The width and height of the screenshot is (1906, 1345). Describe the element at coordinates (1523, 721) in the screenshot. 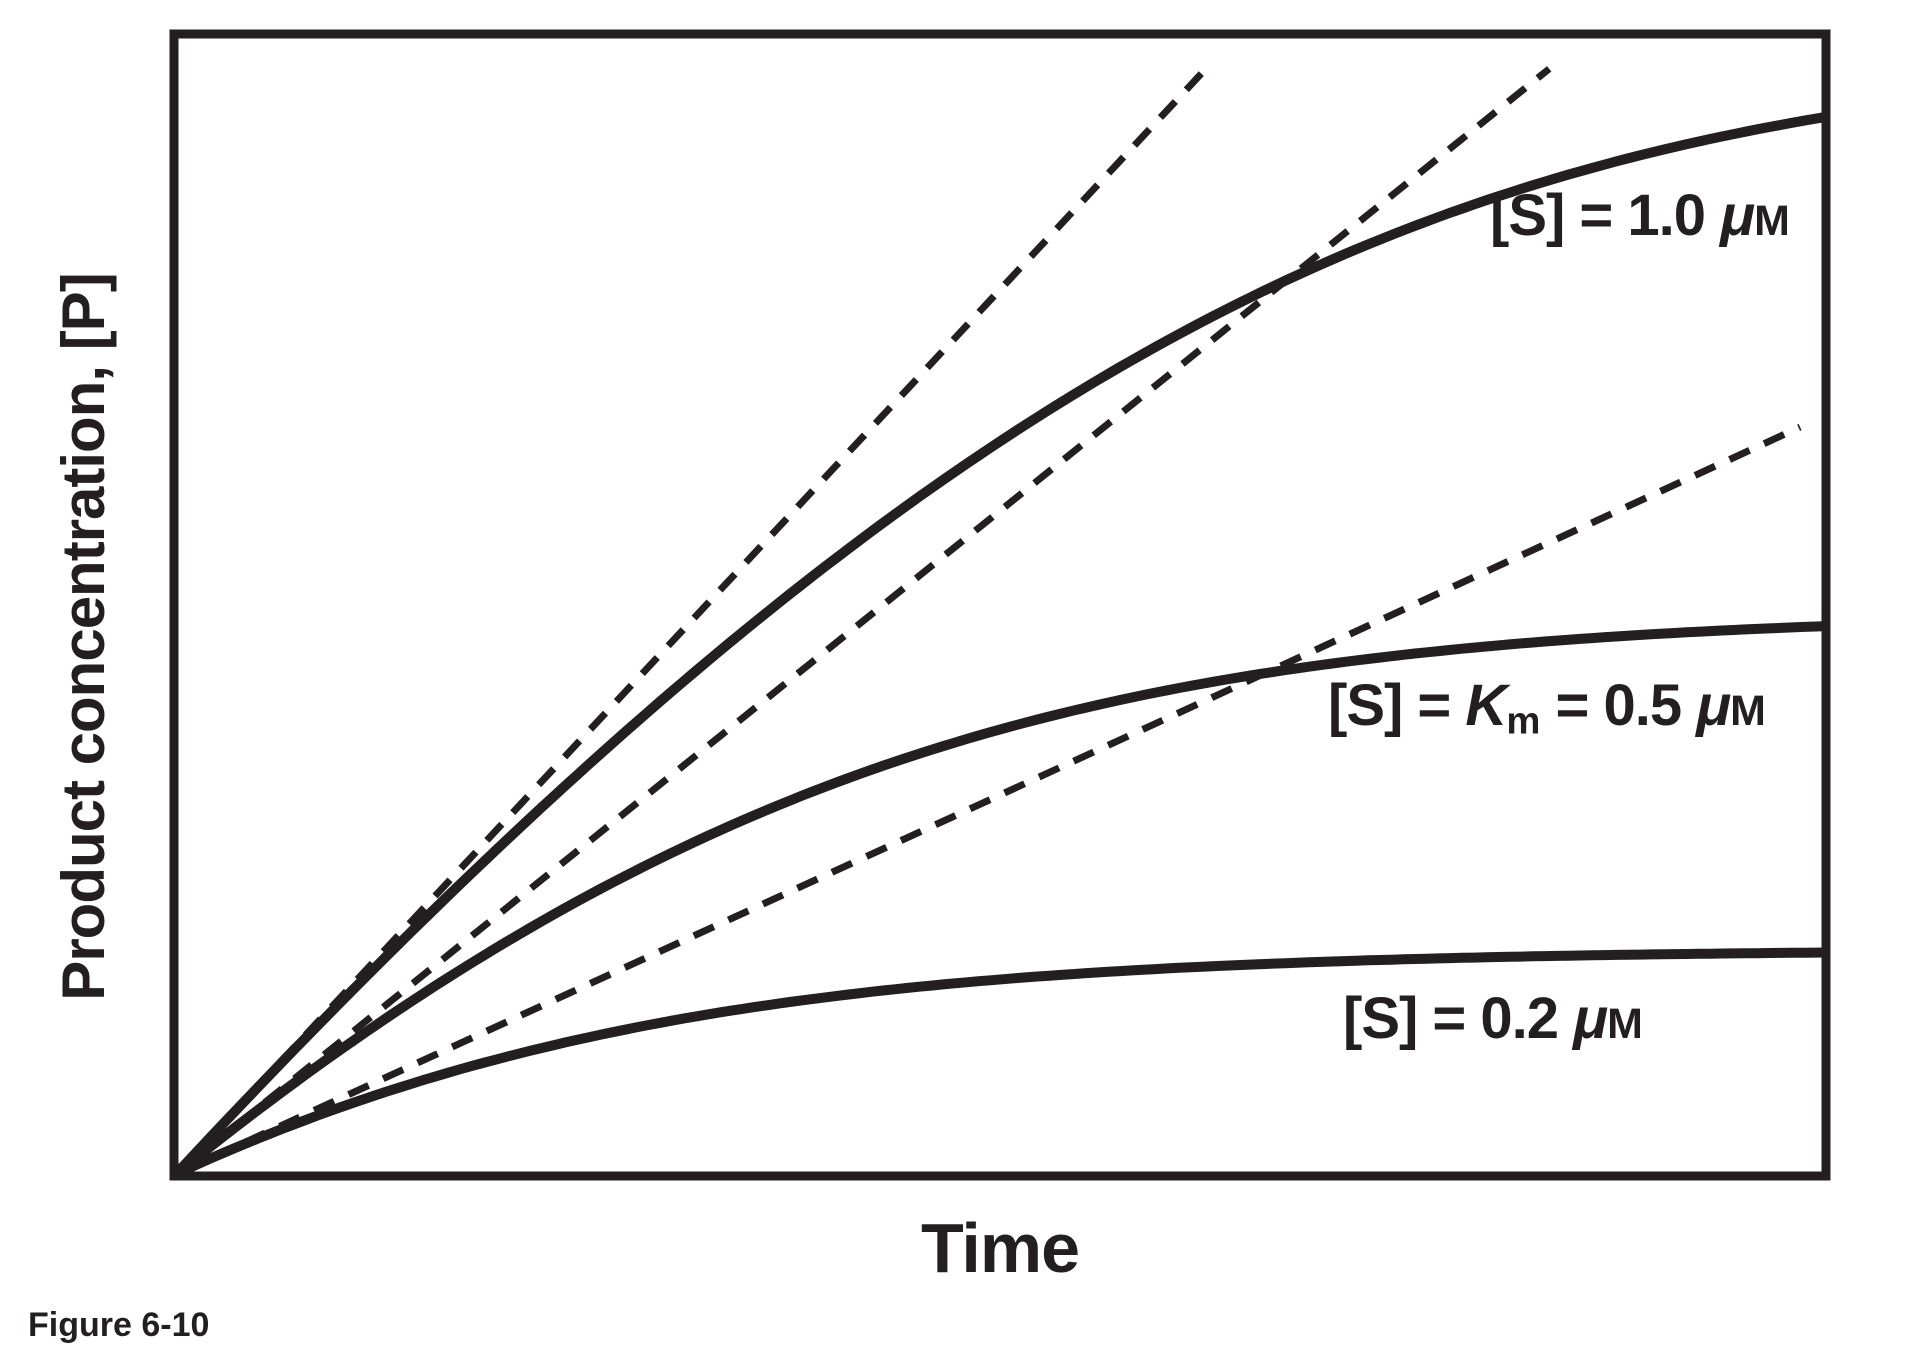

I see `km-subscript: m` at that location.